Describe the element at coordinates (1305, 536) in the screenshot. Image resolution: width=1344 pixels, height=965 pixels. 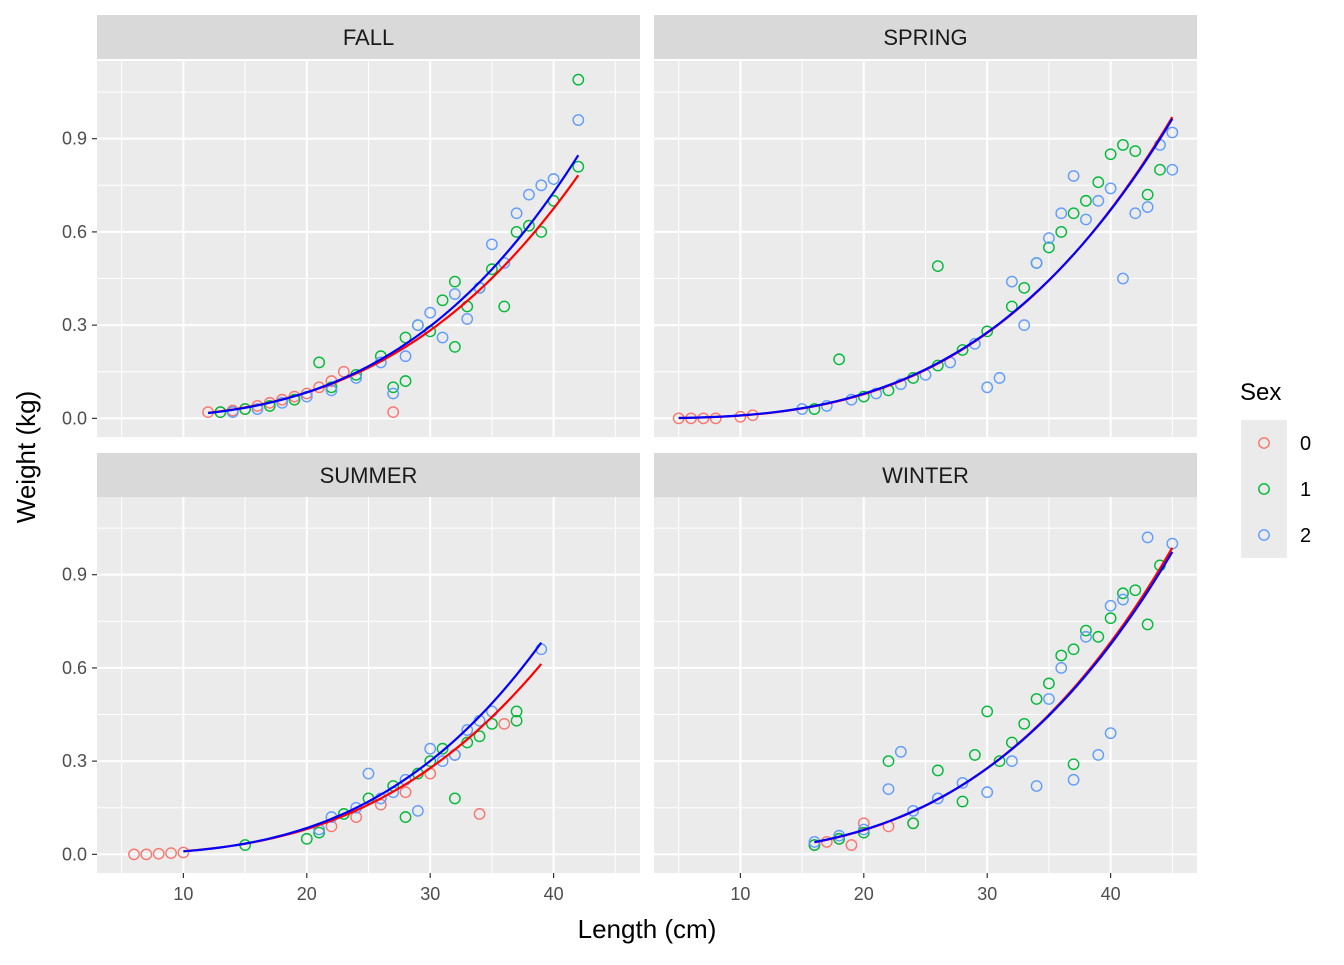
I see `legend-label: 2` at that location.